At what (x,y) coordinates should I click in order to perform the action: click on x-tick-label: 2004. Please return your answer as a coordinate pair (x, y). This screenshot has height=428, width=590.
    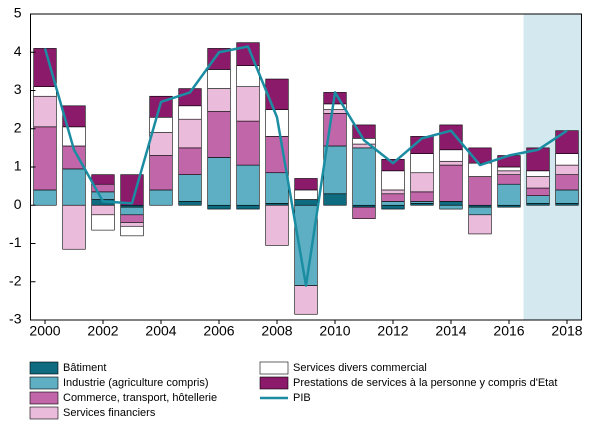
    Looking at the image, I should click on (160, 331).